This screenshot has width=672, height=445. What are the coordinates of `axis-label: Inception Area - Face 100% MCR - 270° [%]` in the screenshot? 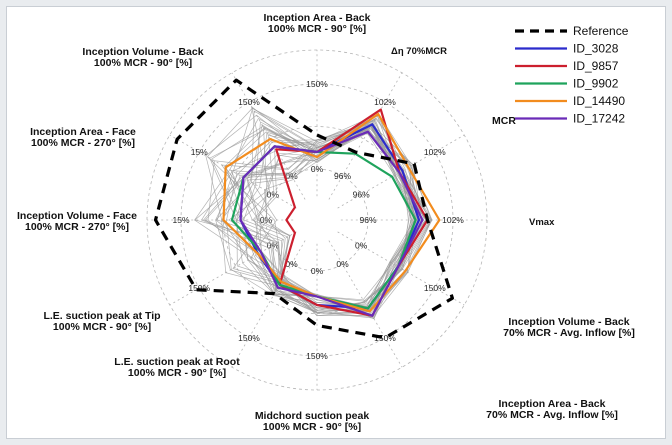 It's located at (83, 137).